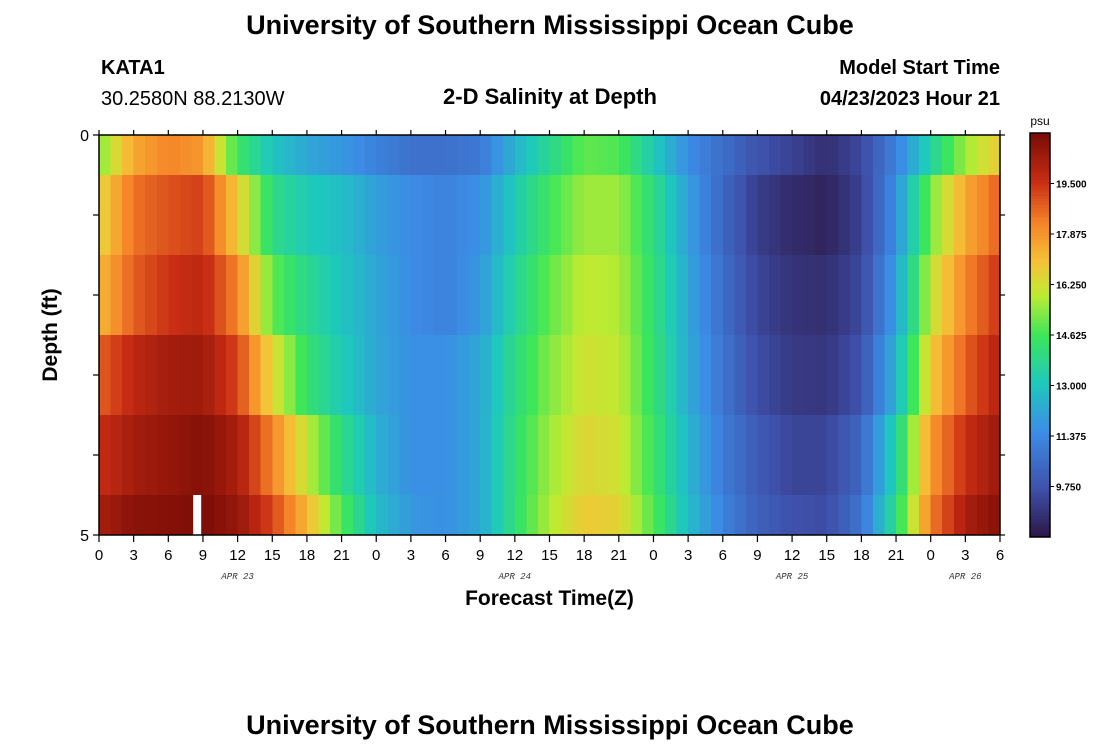  I want to click on x-axis-label: Forecast Time(Z), so click(549, 598).